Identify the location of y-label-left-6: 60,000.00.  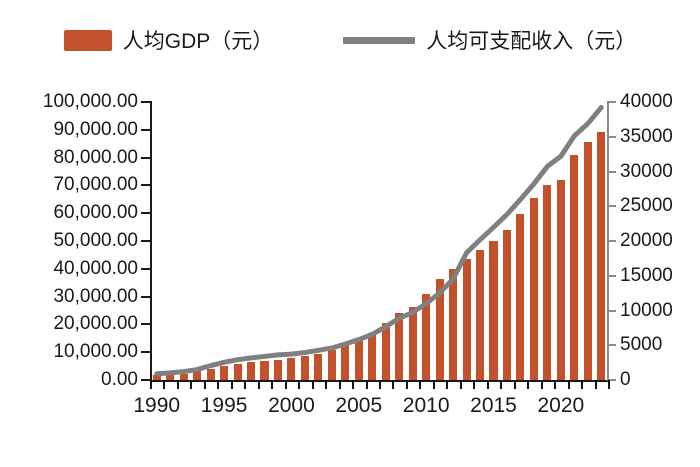
(95, 213).